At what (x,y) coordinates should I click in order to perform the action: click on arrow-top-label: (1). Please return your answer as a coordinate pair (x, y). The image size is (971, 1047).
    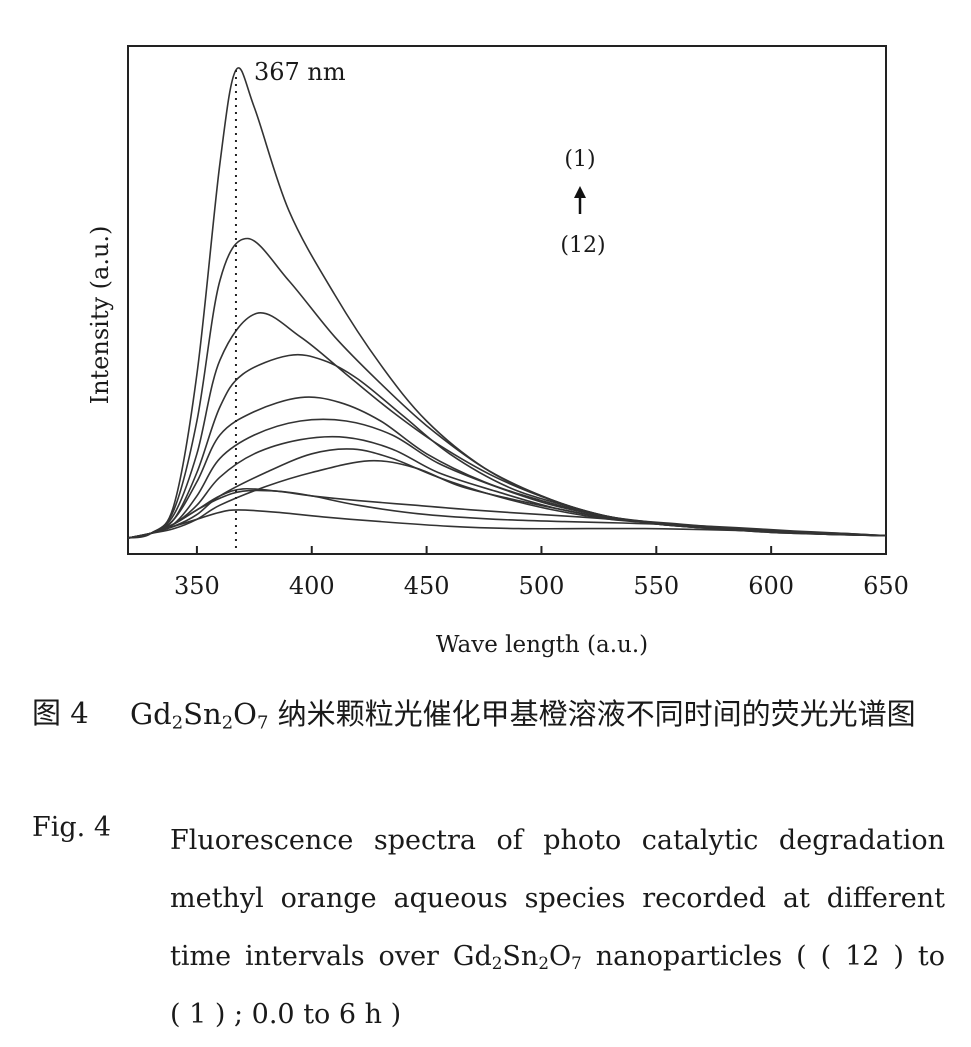
    Looking at the image, I should click on (579, 159).